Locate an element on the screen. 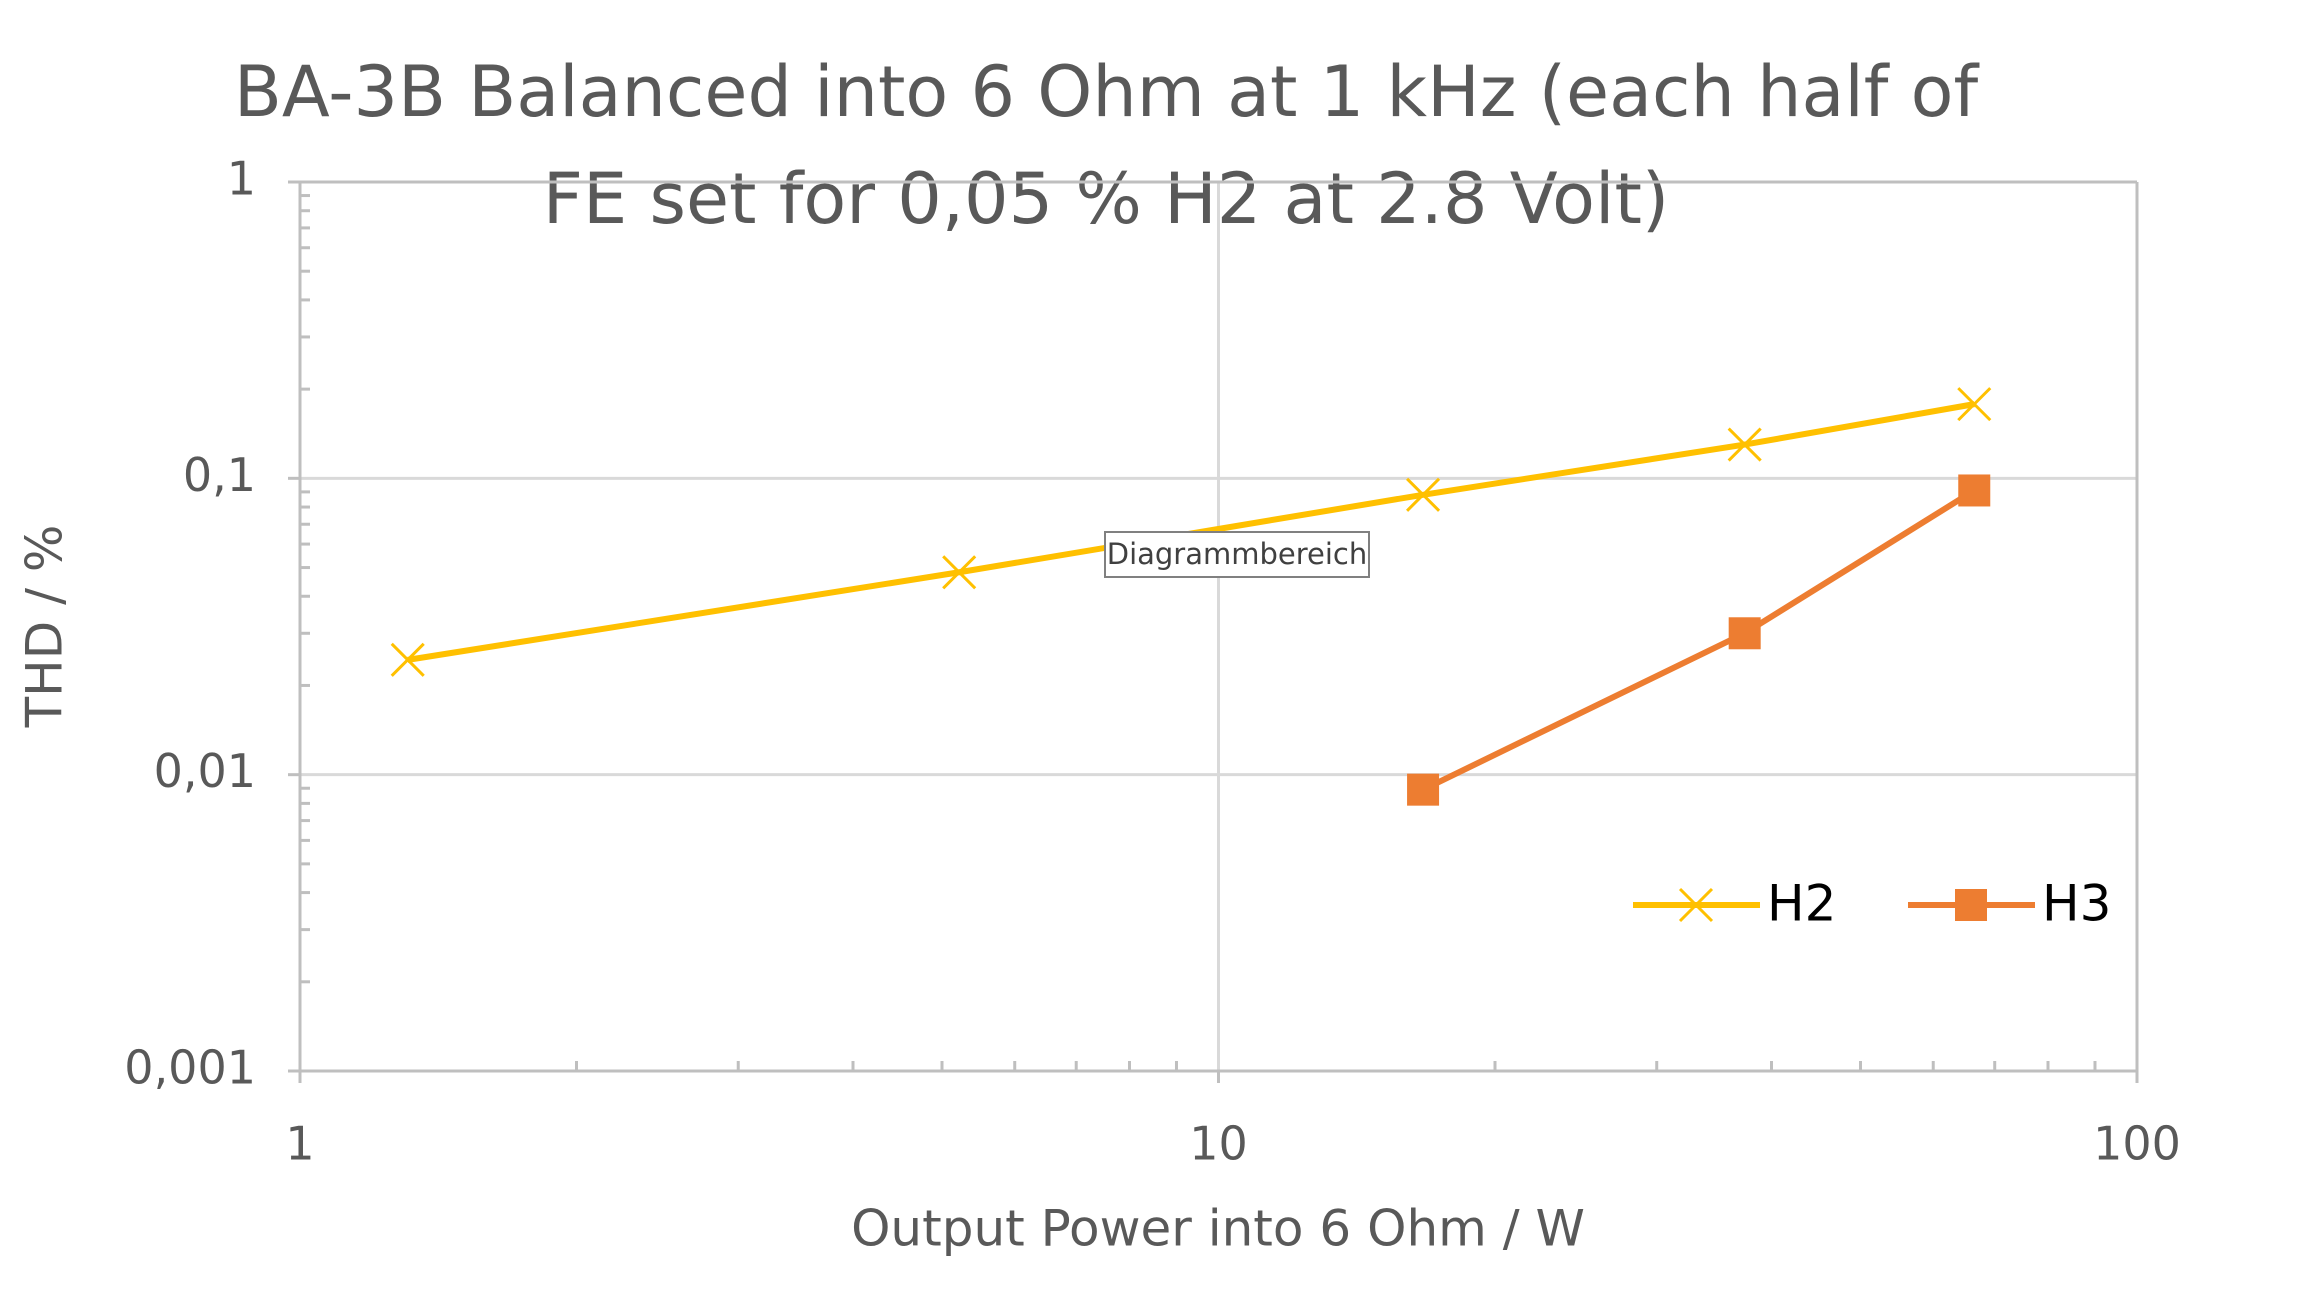 This screenshot has width=2304, height=1296. y-tick-label: 0,1 is located at coordinates (219, 475).